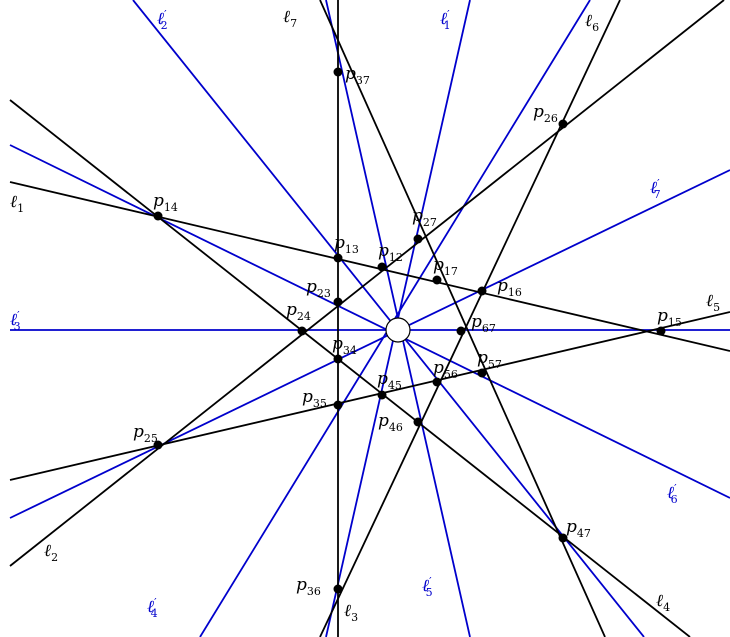 This screenshot has width=730, height=637. What do you see at coordinates (545, 113) in the screenshot?
I see `label-p26: p26` at bounding box center [545, 113].